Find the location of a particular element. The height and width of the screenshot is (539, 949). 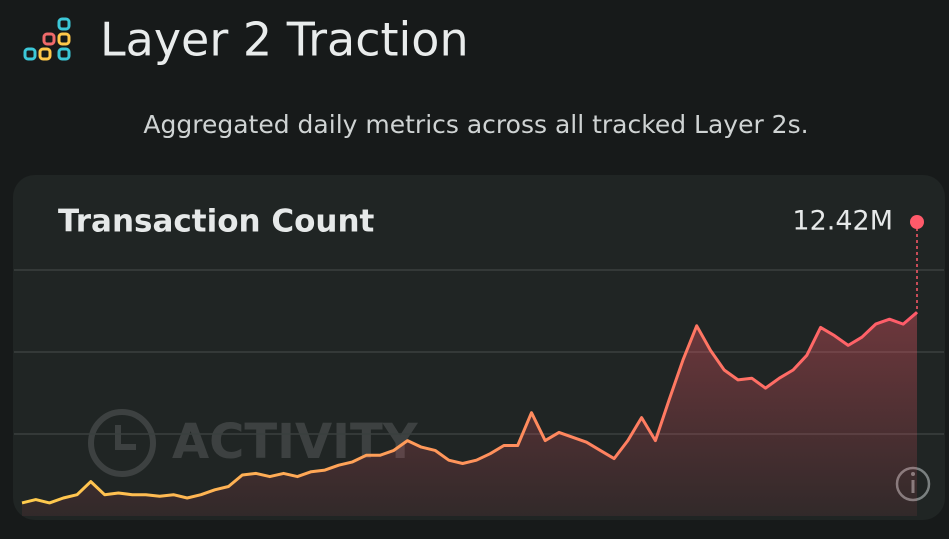

watermark-icon is located at coordinates (122, 443).